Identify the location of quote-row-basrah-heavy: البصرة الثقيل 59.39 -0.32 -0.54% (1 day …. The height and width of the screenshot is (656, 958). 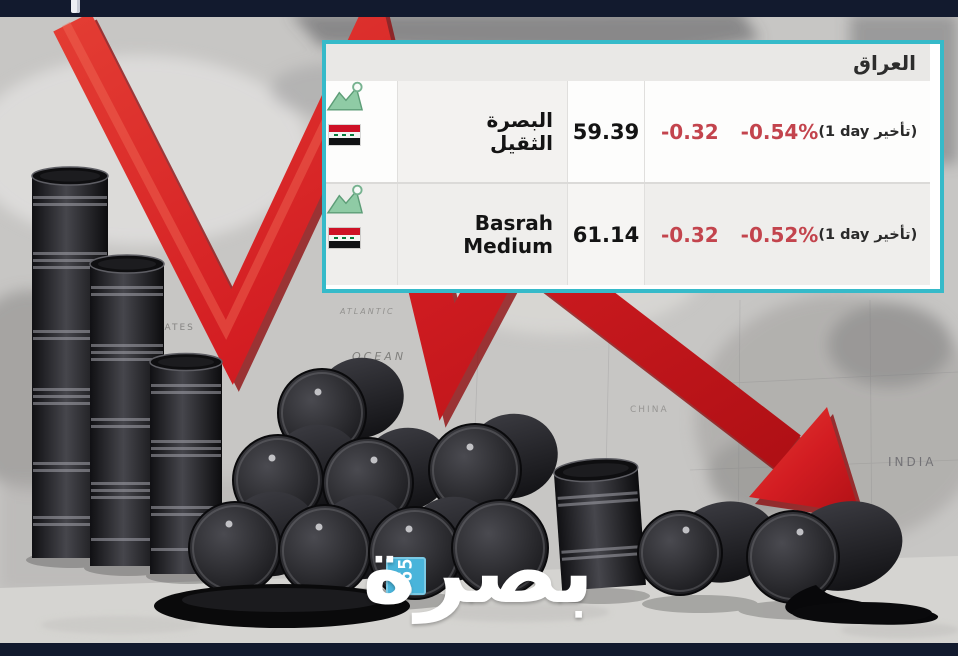
(628, 131).